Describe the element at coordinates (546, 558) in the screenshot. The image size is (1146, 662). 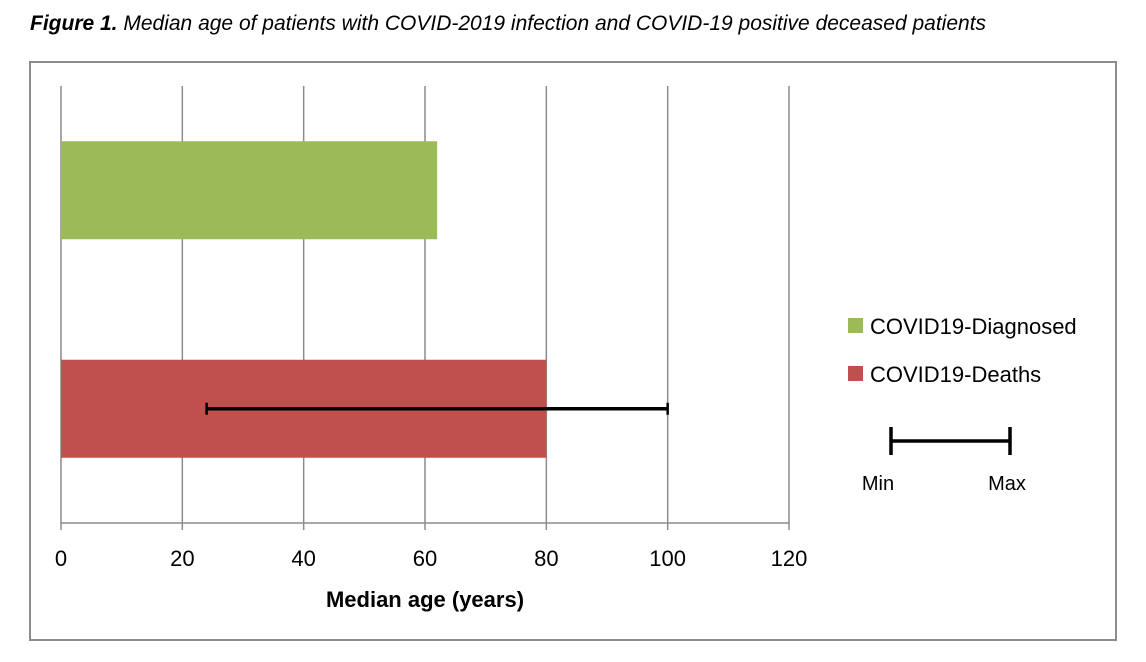
I see `x-tick-label-4: 80` at that location.